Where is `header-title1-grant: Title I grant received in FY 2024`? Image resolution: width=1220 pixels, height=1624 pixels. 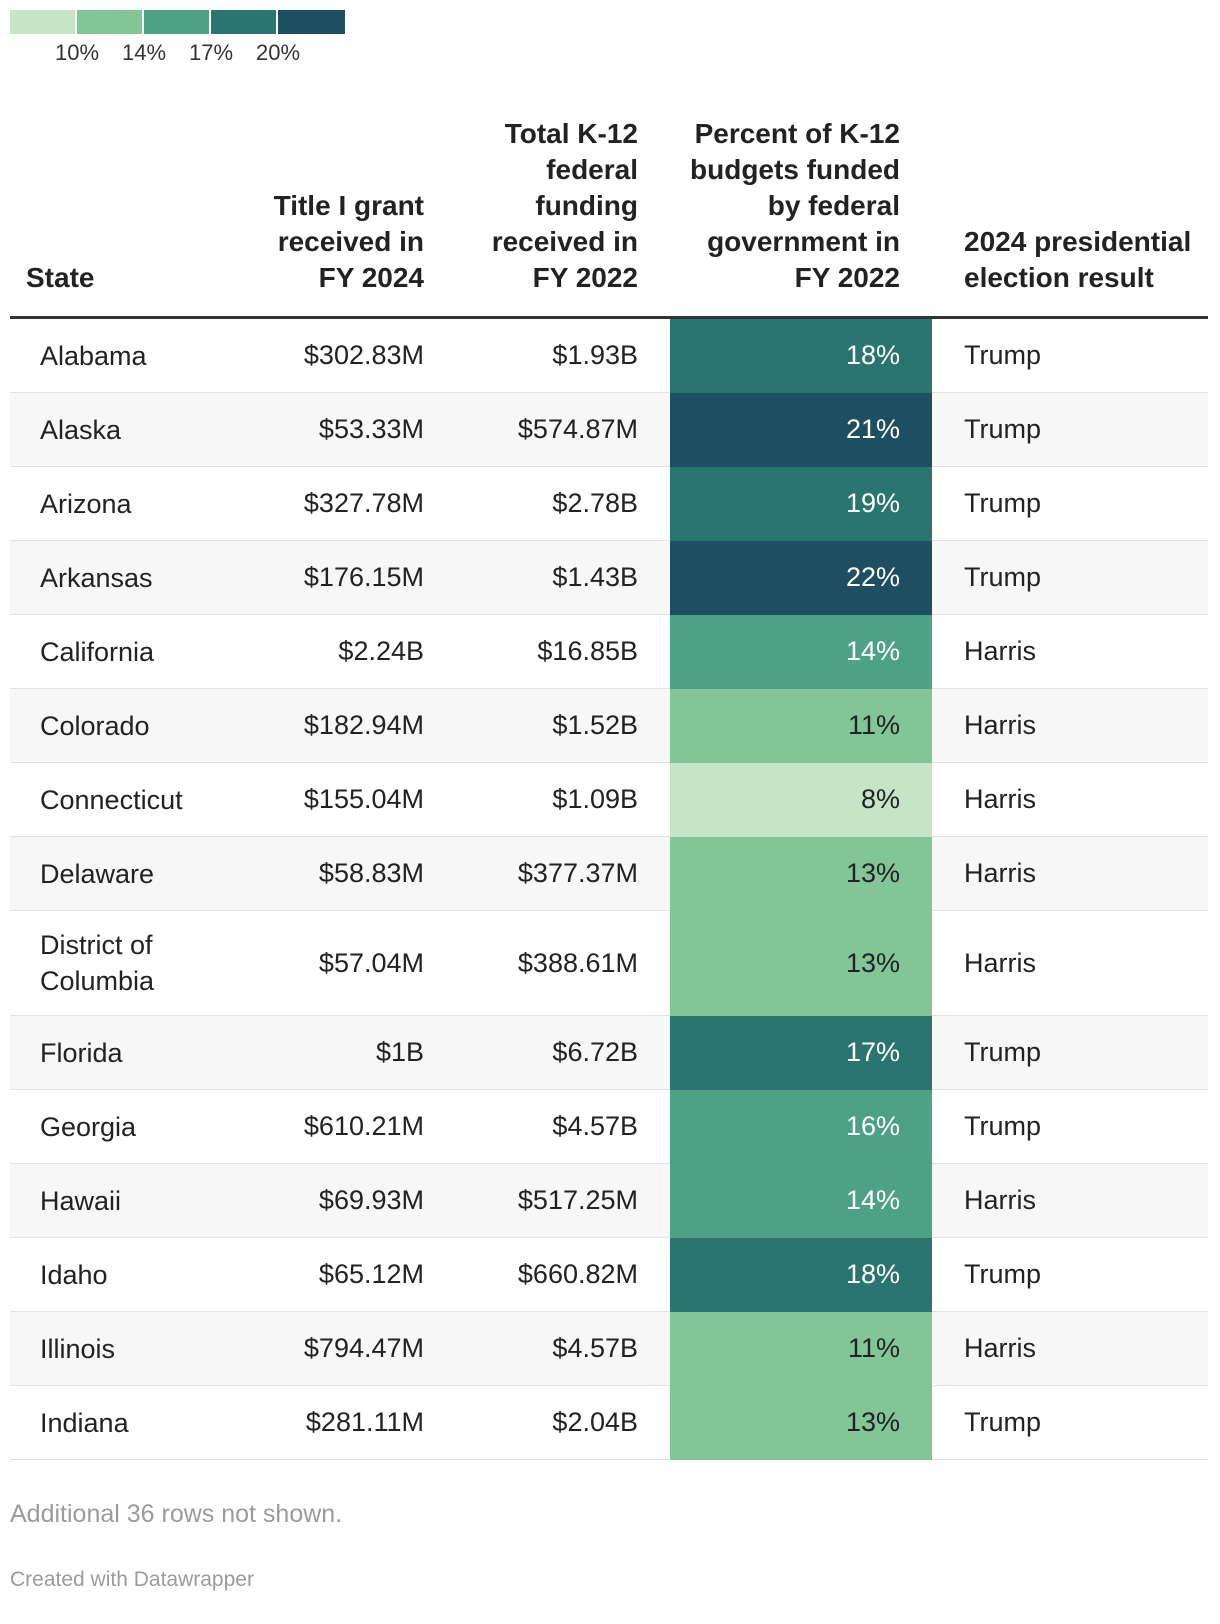 header-title1-grant: Title I grant received in FY 2024 is located at coordinates (351, 217).